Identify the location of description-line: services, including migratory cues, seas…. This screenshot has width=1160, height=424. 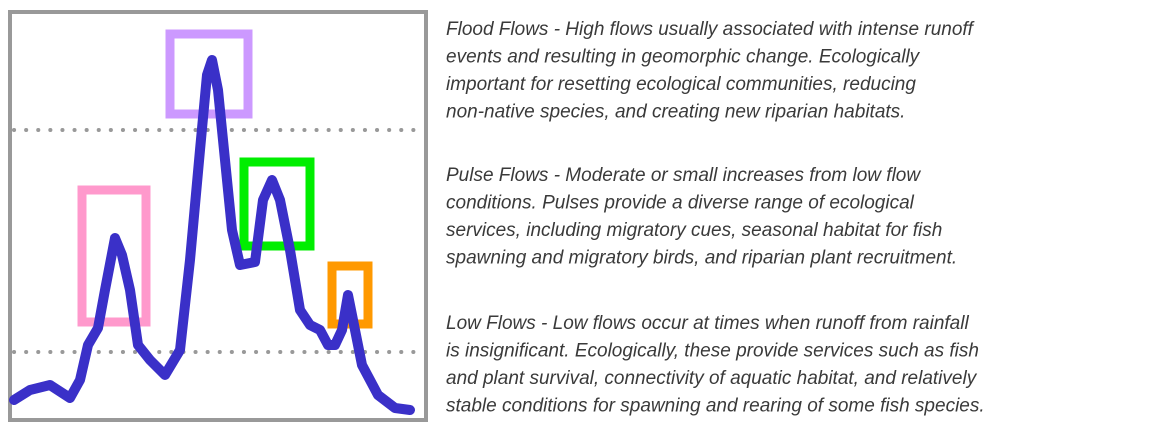
(694, 230).